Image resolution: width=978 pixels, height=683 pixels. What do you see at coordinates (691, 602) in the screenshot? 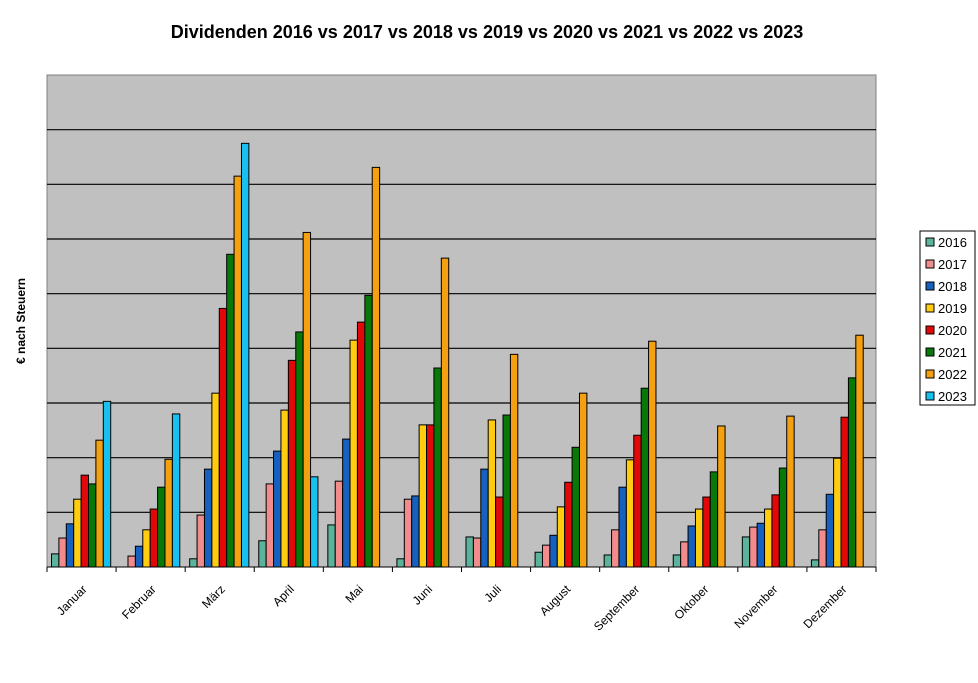
I see `x-tick-label: Oktober` at bounding box center [691, 602].